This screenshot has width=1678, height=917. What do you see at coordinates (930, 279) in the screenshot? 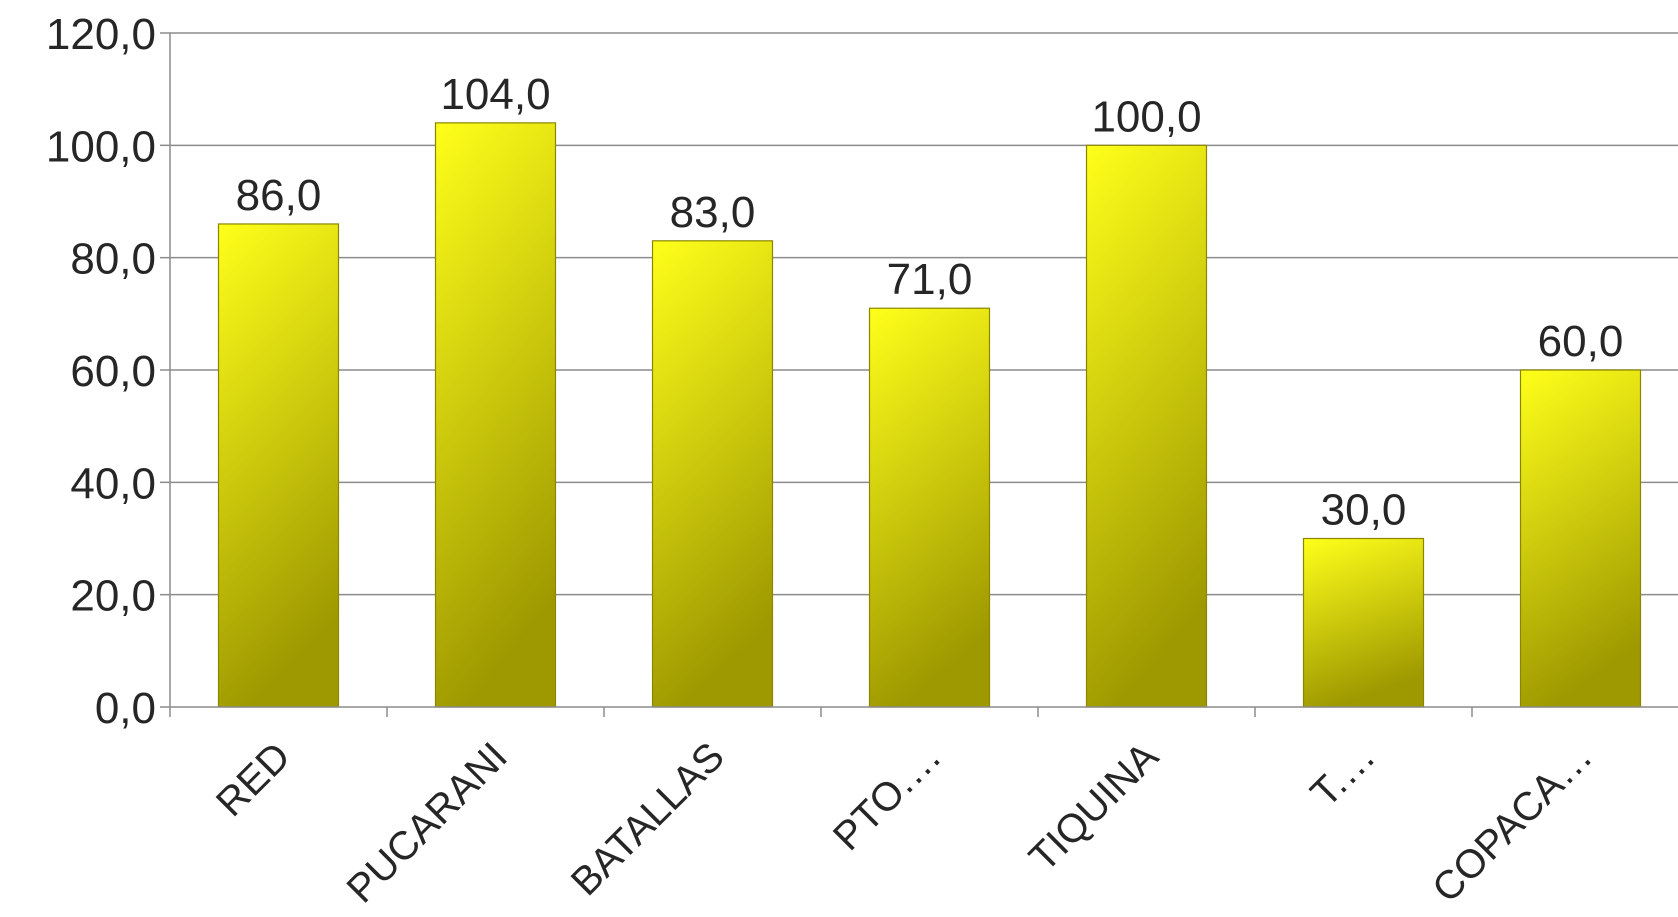
I see `data-label: 71,0` at bounding box center [930, 279].